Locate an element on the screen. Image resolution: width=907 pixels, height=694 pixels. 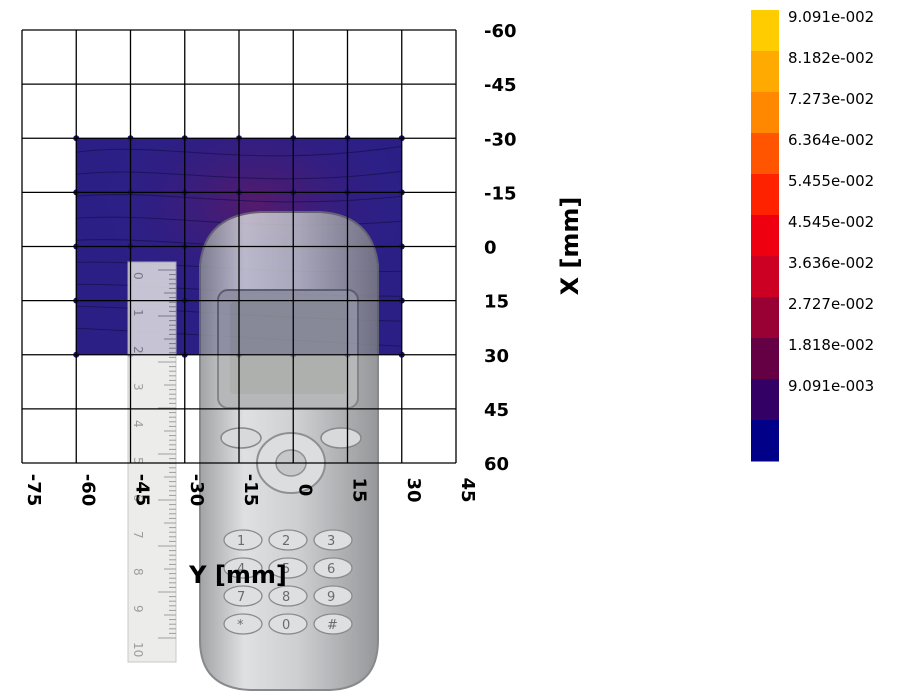
keypad-key-label: 4 is located at coordinates (241, 569).